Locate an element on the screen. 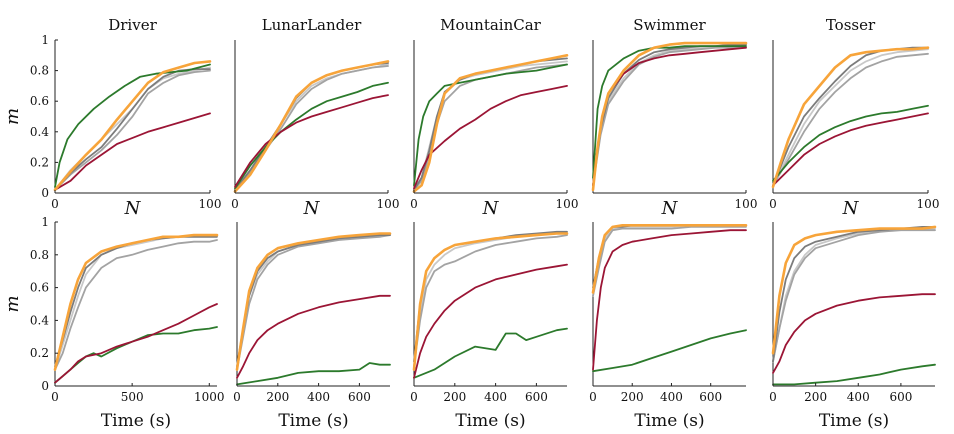 The height and width of the screenshot is (434, 954). chart-panel-4: 100 Swimmer N is located at coordinates (674, 117).